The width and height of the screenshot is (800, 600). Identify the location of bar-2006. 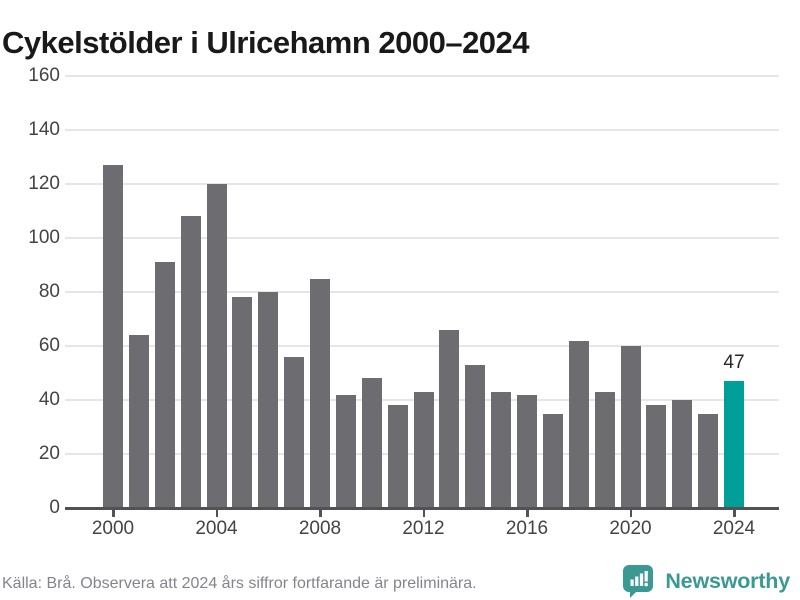
(268, 400).